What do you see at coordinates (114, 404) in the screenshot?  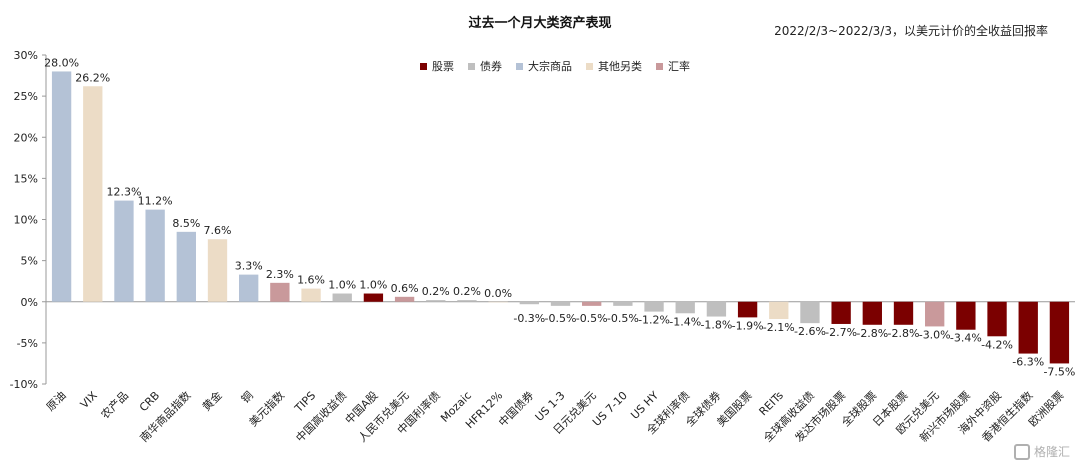 I see `x-tick-label: 农产品` at bounding box center [114, 404].